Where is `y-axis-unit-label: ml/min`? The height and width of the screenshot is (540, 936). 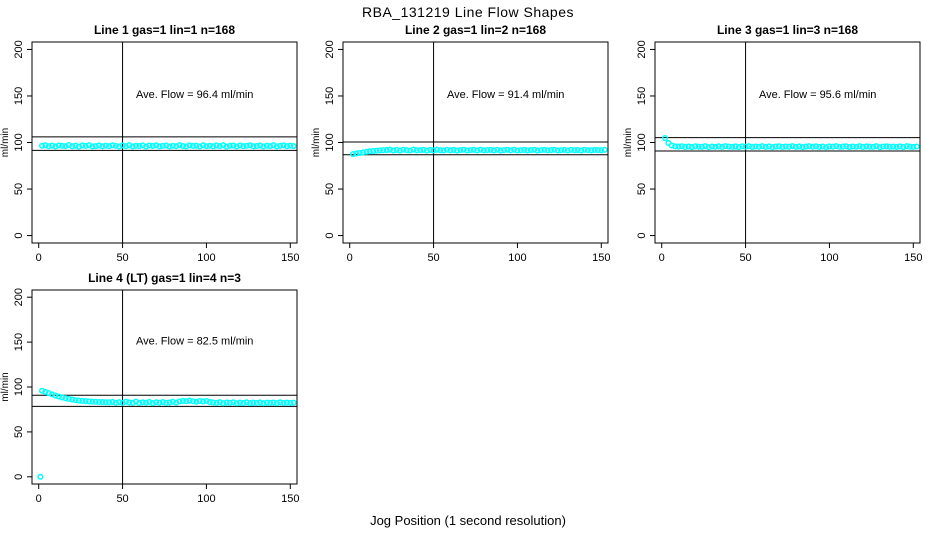
y-axis-unit-label: ml/min is located at coordinates (5, 386).